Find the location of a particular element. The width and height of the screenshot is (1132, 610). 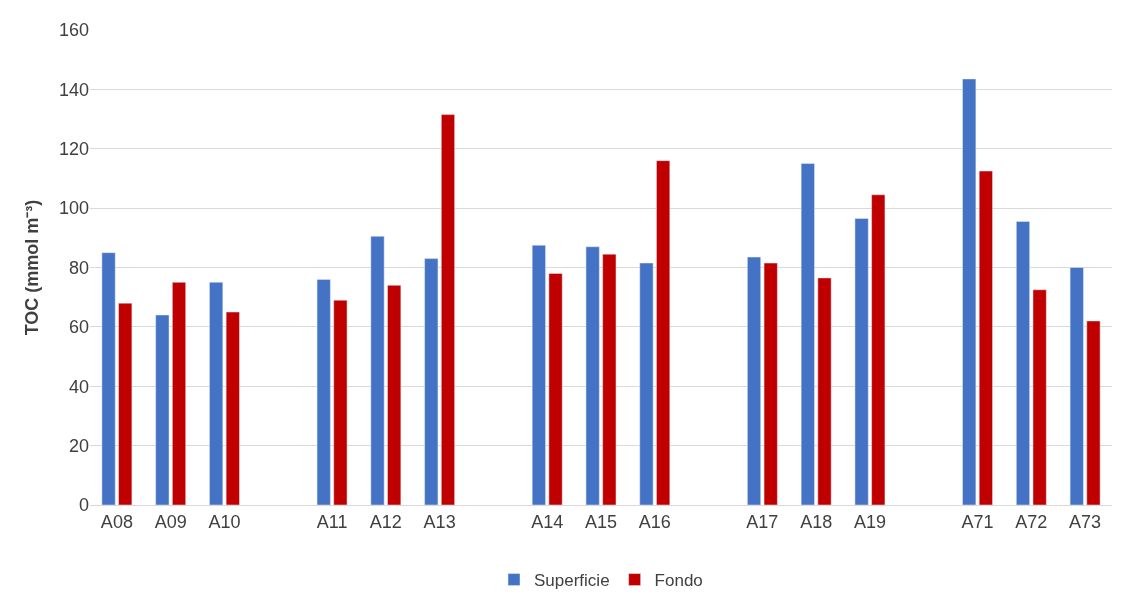

y-tick-label: 100 is located at coordinates (73, 208).